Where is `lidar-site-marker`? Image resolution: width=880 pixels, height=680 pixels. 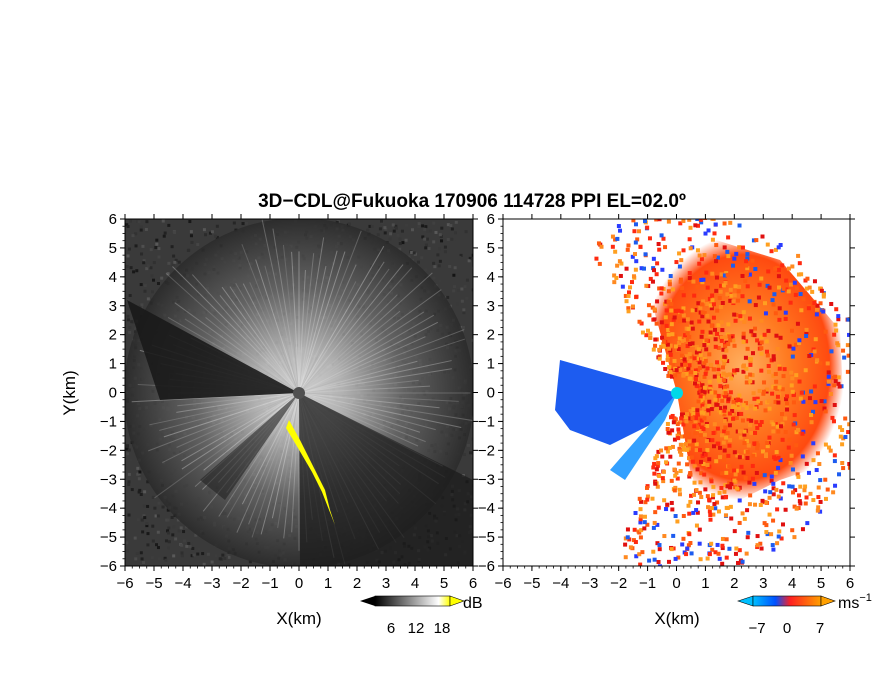
lidar-site-marker is located at coordinates (299, 393).